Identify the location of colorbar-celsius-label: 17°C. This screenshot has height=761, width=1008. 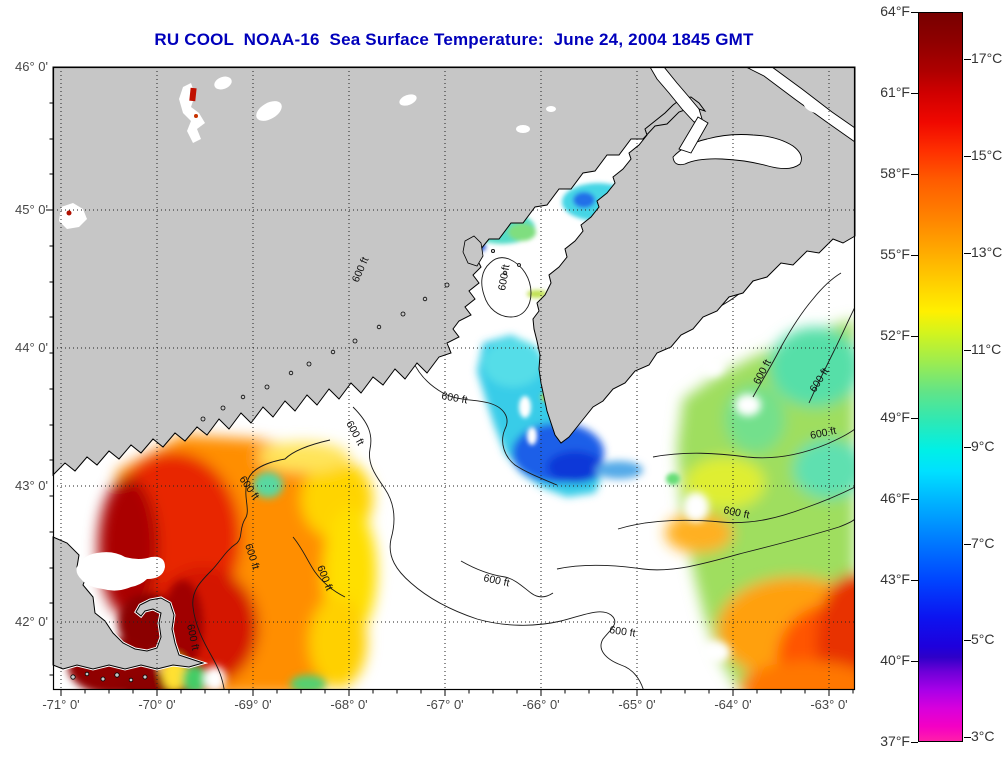
(987, 58).